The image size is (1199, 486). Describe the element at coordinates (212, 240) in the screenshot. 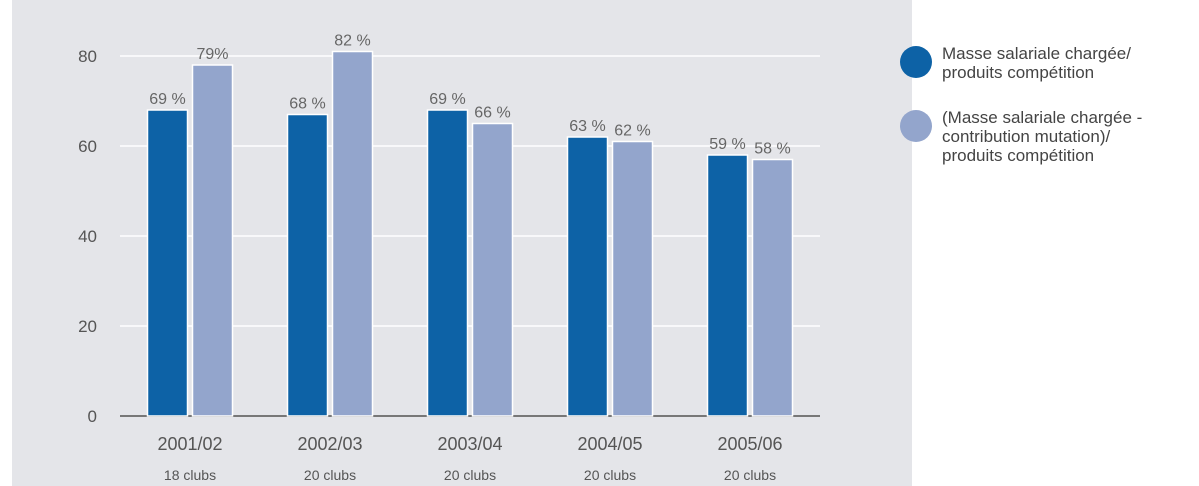

I see `bar-2001/02-series-2` at that location.